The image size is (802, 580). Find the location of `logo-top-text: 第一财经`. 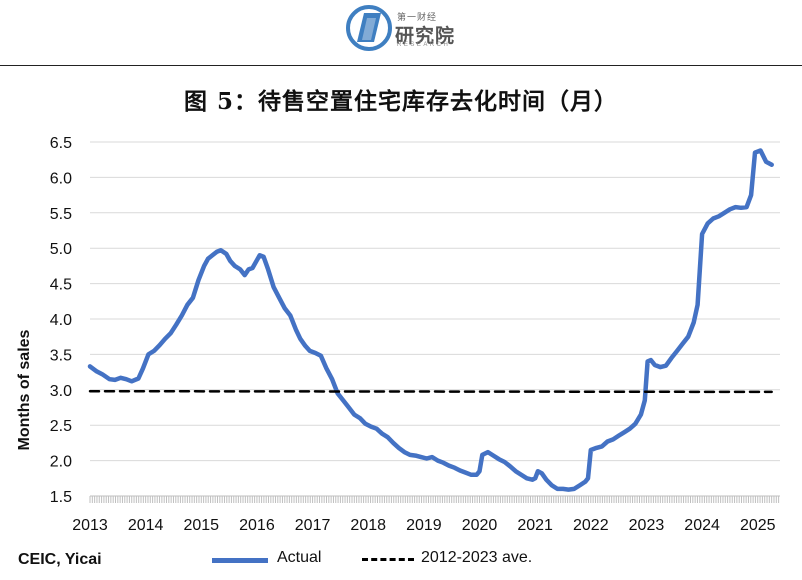

logo-top-text: 第一财经 is located at coordinates (417, 17).